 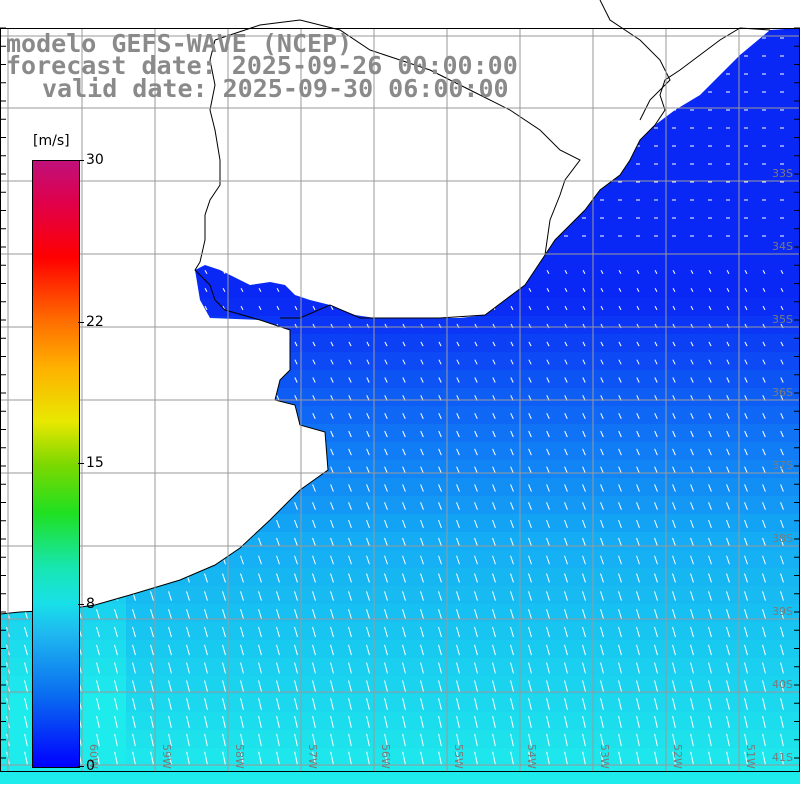 What do you see at coordinates (81, 463) in the screenshot?
I see `colorbar-tick` at bounding box center [81, 463].